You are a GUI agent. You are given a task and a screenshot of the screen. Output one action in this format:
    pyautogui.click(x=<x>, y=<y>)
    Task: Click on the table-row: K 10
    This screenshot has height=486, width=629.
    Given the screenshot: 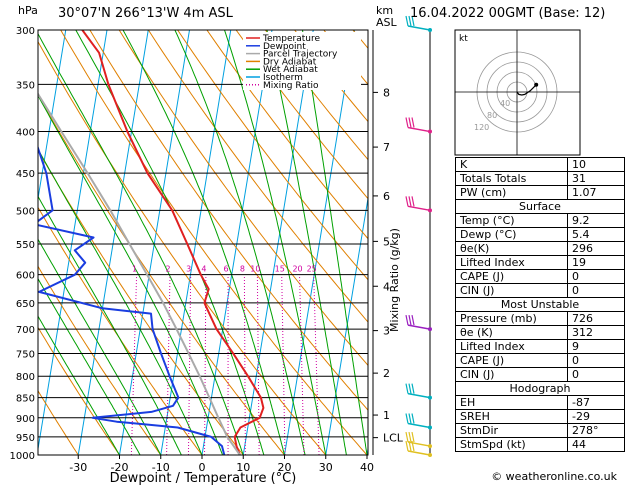 What is the action you would take?
    pyautogui.click(x=540, y=164)
    